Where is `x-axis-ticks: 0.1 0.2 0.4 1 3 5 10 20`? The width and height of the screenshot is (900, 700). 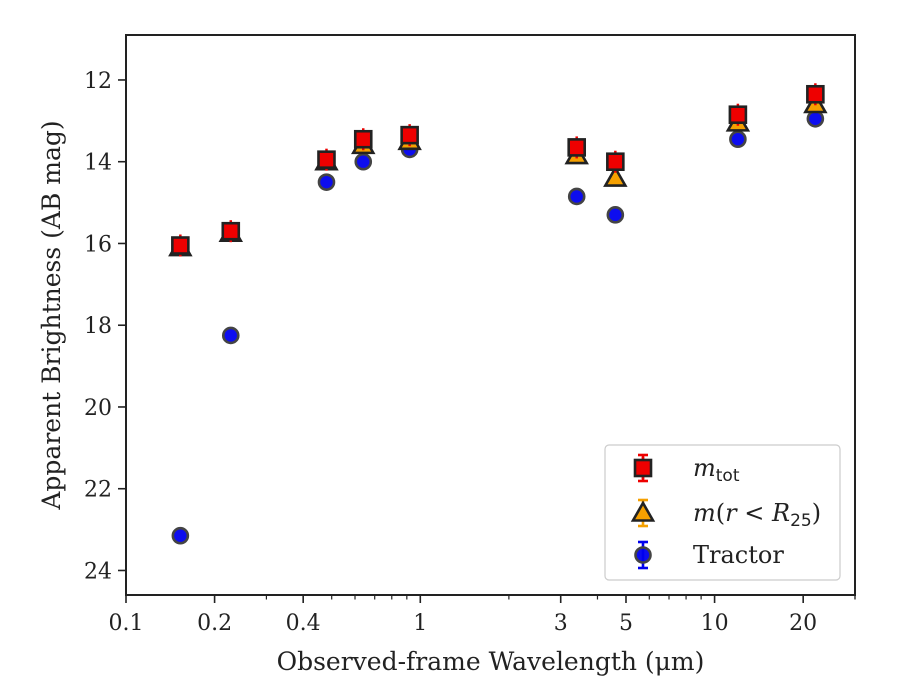 x-axis-ticks: 0.1 0.2 0.4 1 3 5 10 20 is located at coordinates (463, 615).